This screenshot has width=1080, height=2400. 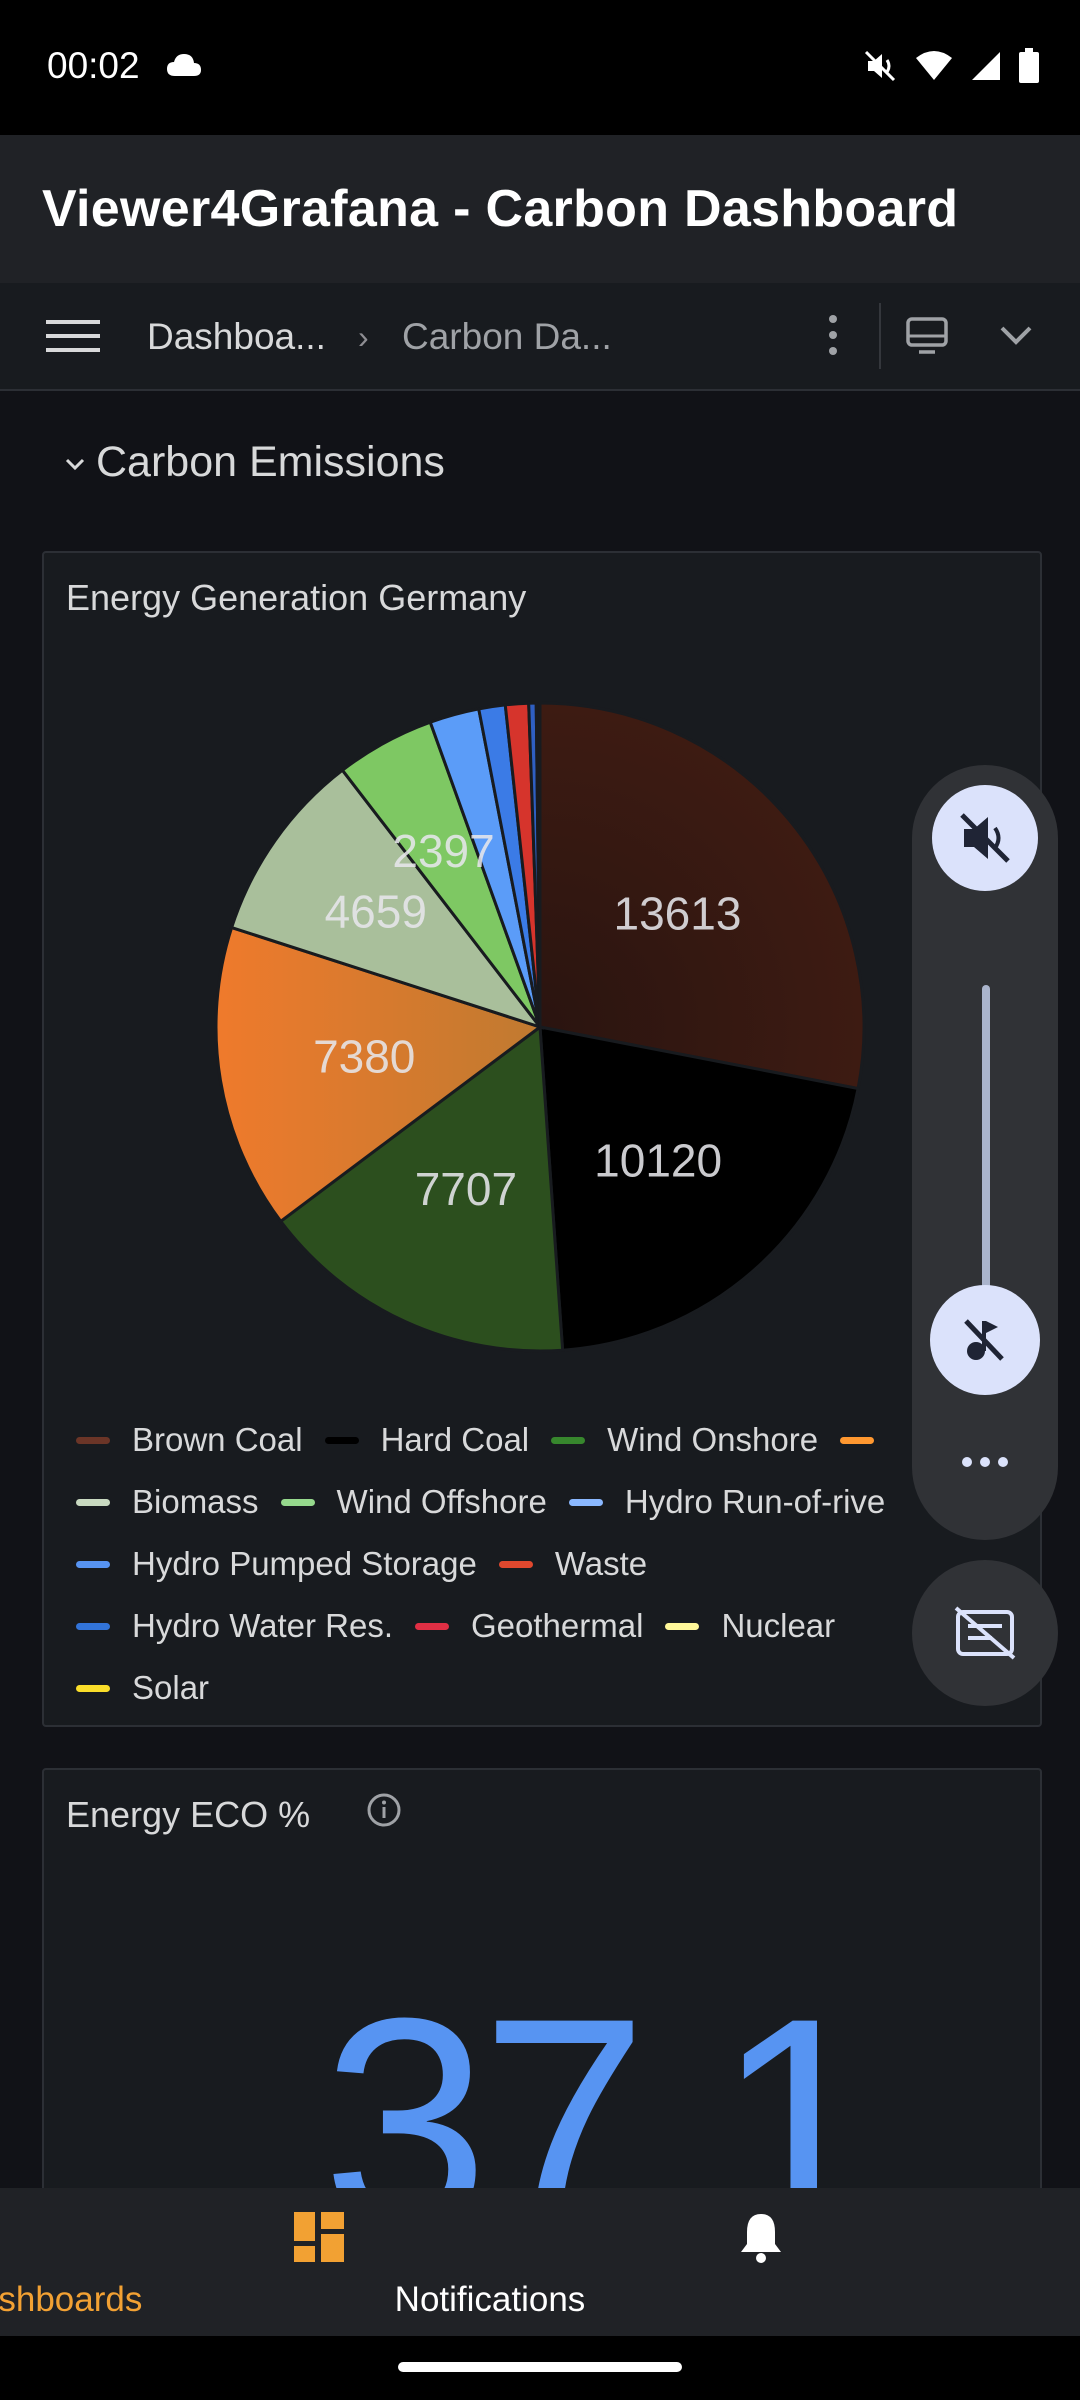 I want to click on nav-notifications-label: Notifications, so click(x=490, y=2299).